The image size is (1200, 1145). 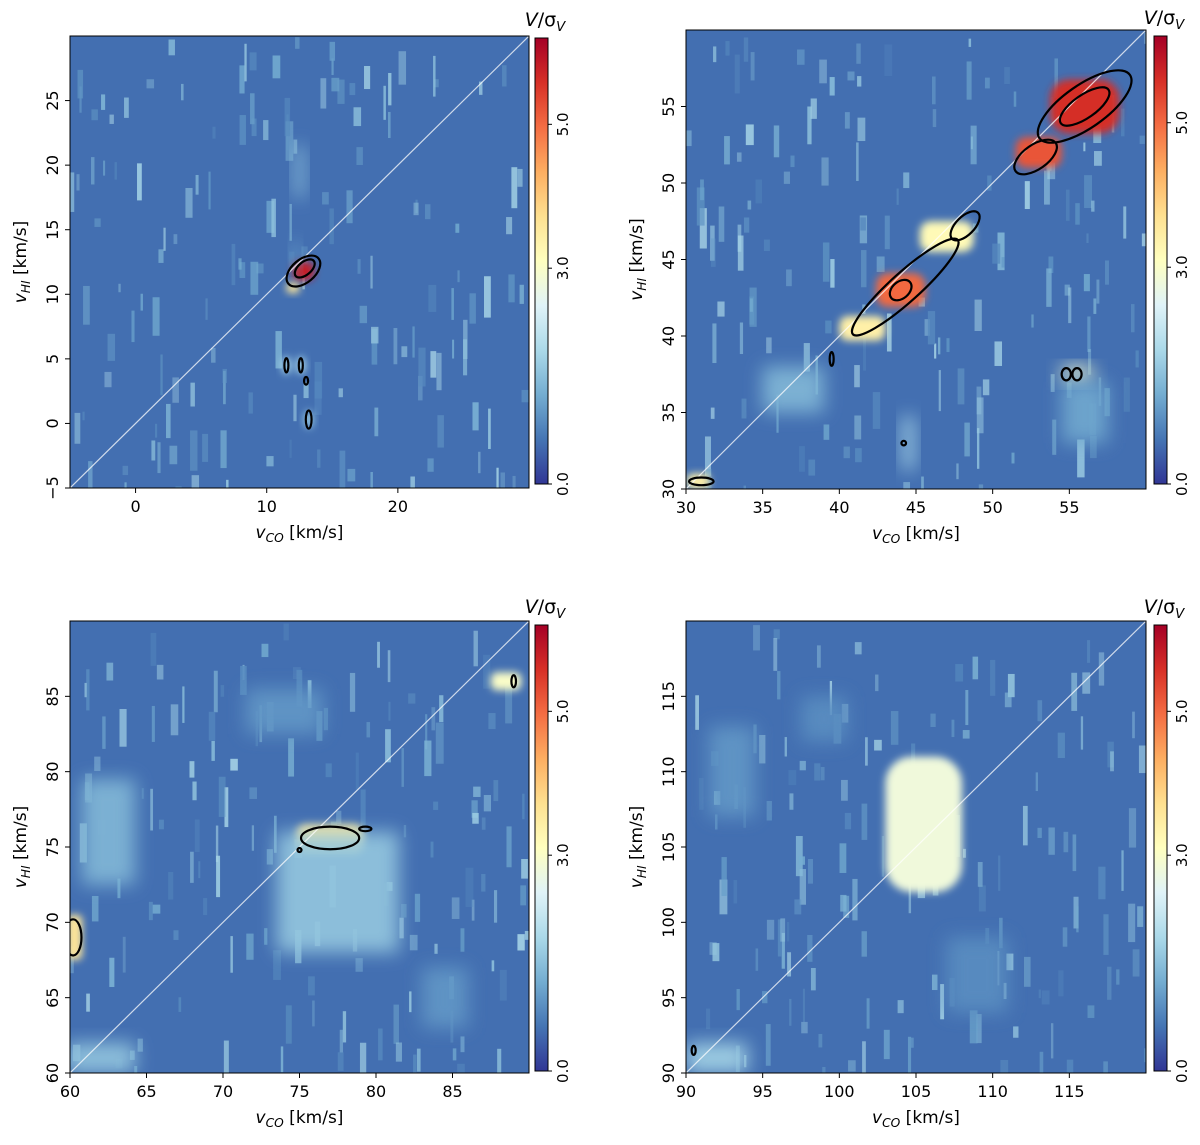 I want to click on colorbar: 0.0 3.0 5.0 V/σV, so click(x=1167, y=839).